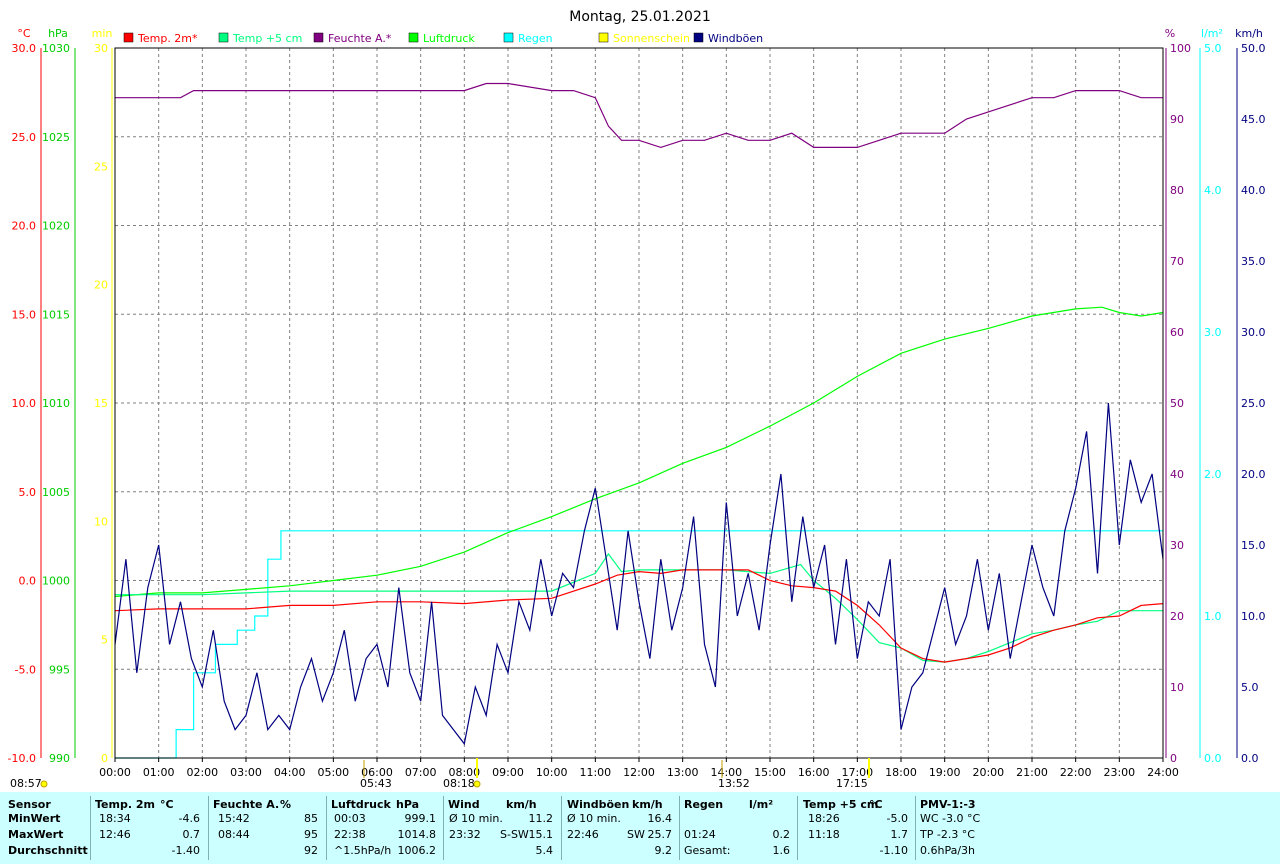 This screenshot has width=1280, height=864. Describe the element at coordinates (636, 834) in the screenshot. I see `stats-gusts-direction: SW` at that location.